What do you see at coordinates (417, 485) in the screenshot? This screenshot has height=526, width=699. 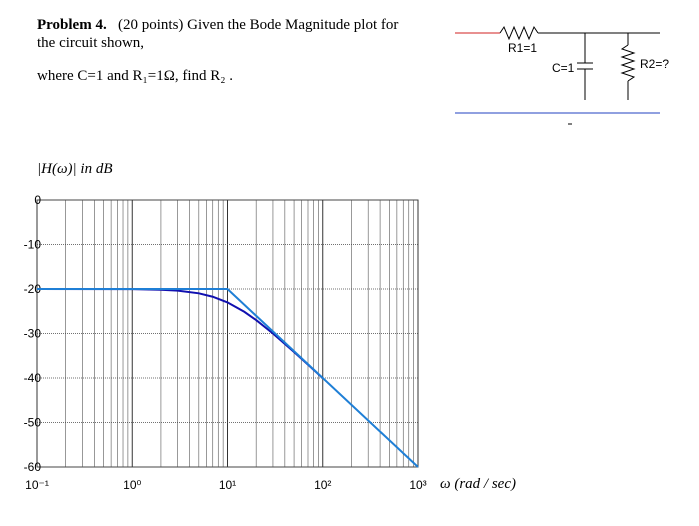 I see `x-tick-label: 10³` at bounding box center [417, 485].